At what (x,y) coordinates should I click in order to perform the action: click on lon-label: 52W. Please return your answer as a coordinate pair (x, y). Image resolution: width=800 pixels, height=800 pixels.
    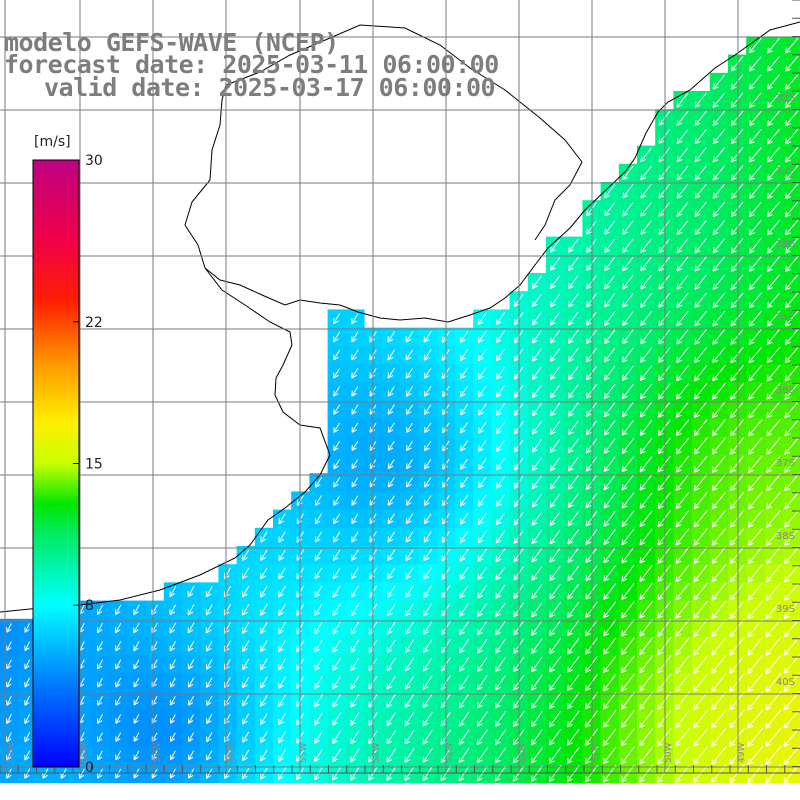
    Looking at the image, I should click on (523, 753).